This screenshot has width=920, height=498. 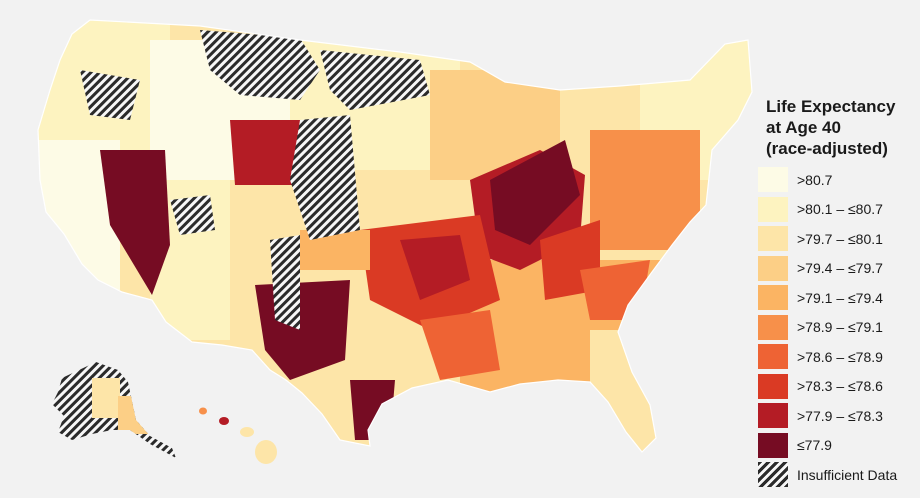 I want to click on legend-swatch-hatched, so click(x=773, y=475).